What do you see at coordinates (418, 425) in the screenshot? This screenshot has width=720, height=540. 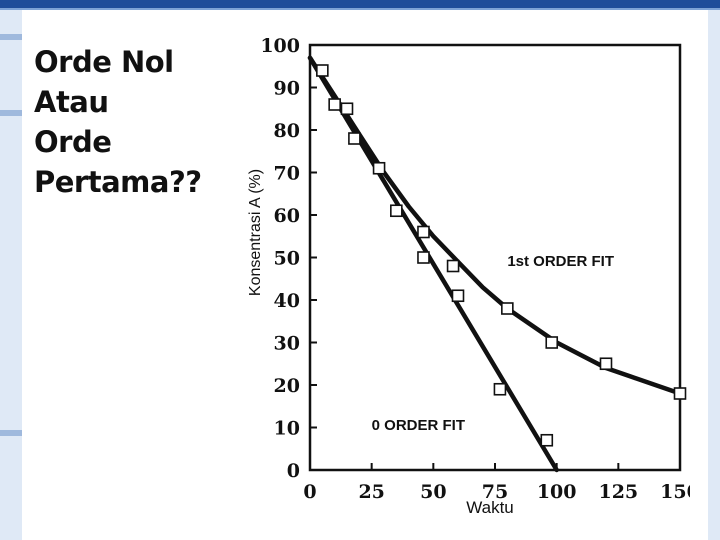 I see `zero-order-fit-label: 0 ORDER FIT` at bounding box center [418, 425].